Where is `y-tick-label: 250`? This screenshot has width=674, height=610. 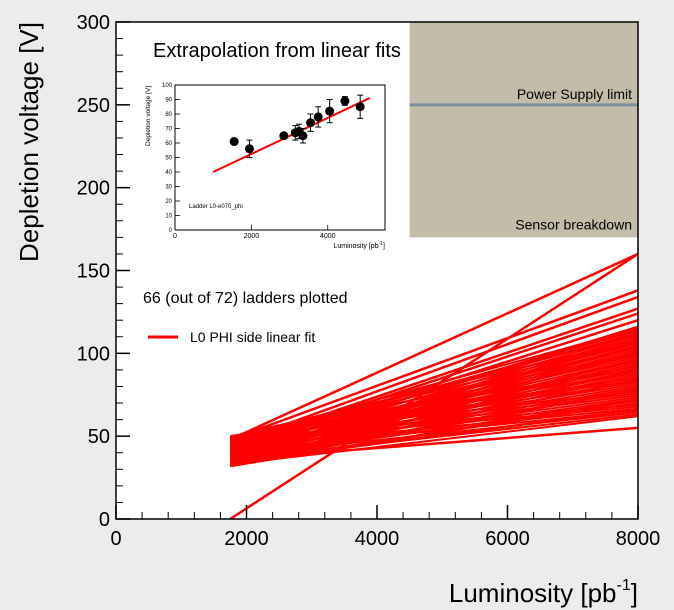
y-tick-label: 250 is located at coordinates (93, 106).